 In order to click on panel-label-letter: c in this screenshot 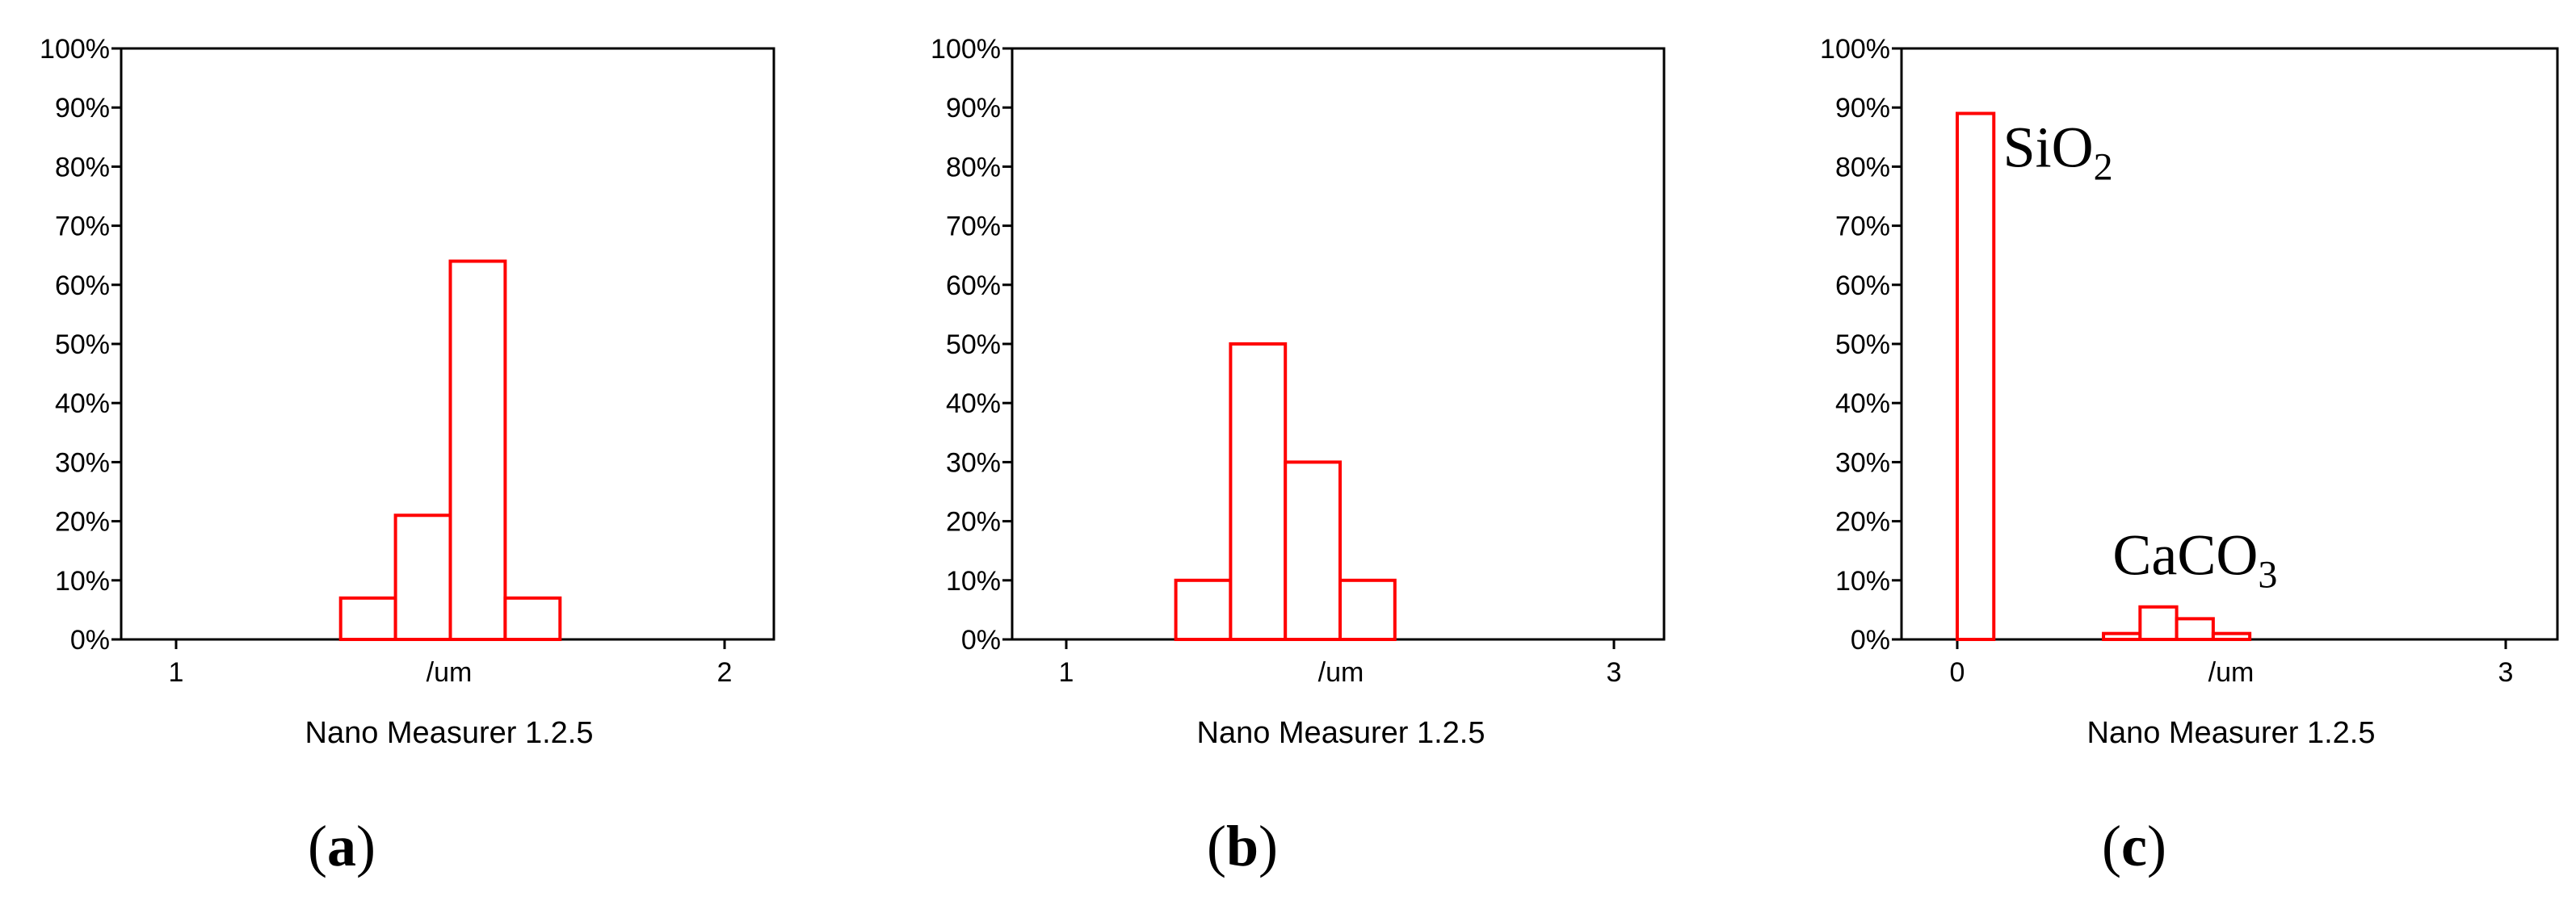, I will do `click(2134, 846)`.